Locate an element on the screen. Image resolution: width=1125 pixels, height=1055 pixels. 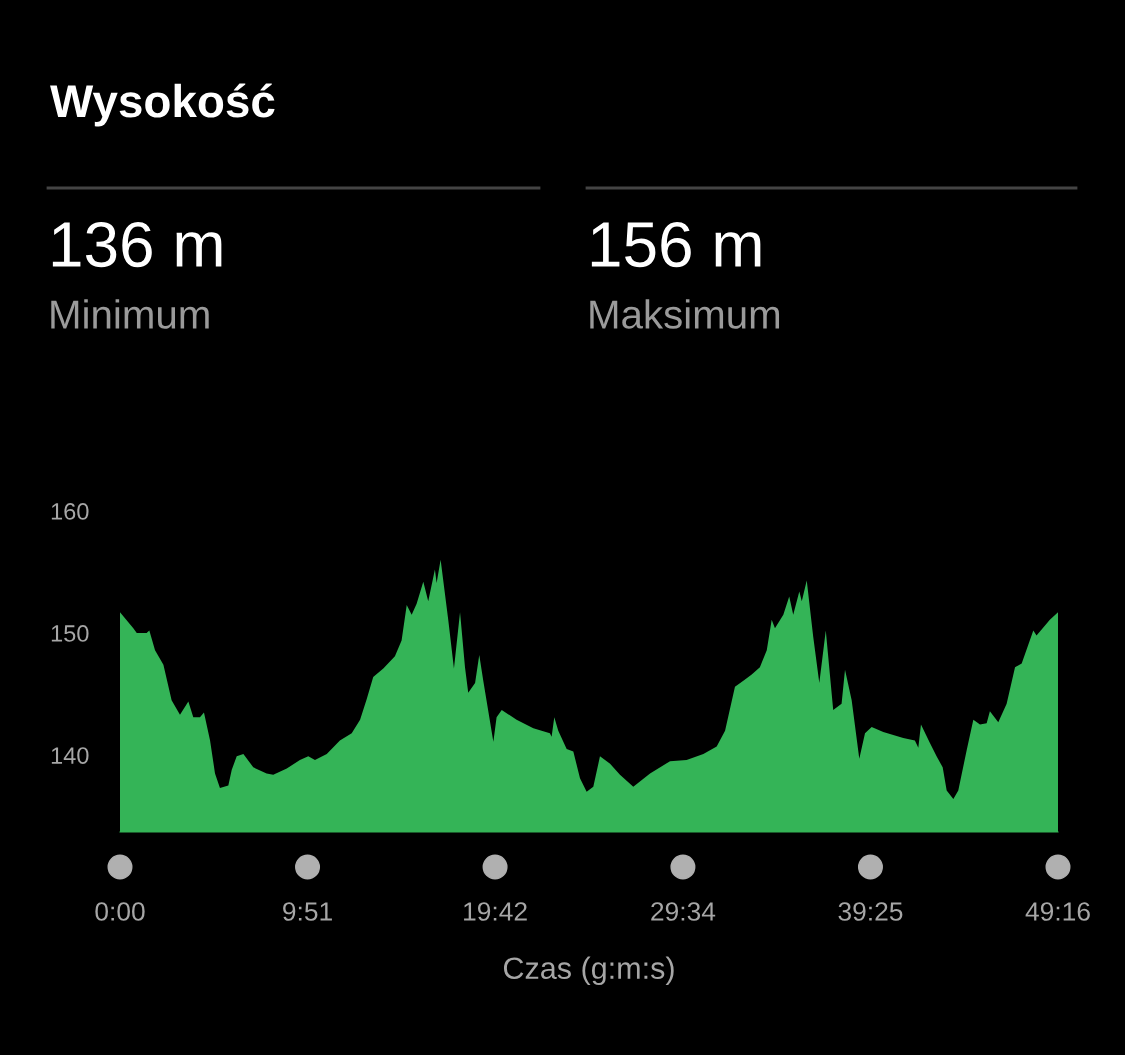
x-tick-label: 9:51 is located at coordinates (307, 911).